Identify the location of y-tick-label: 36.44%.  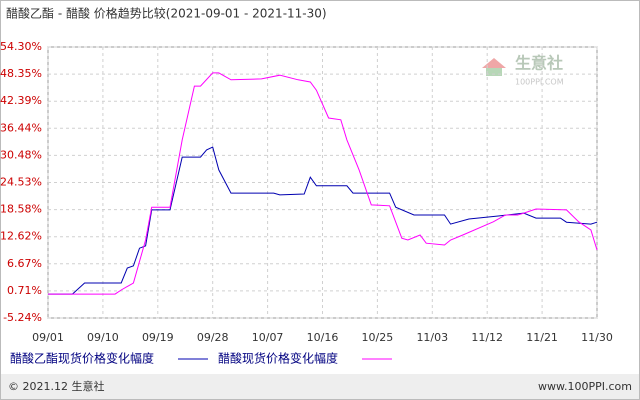
(21, 127).